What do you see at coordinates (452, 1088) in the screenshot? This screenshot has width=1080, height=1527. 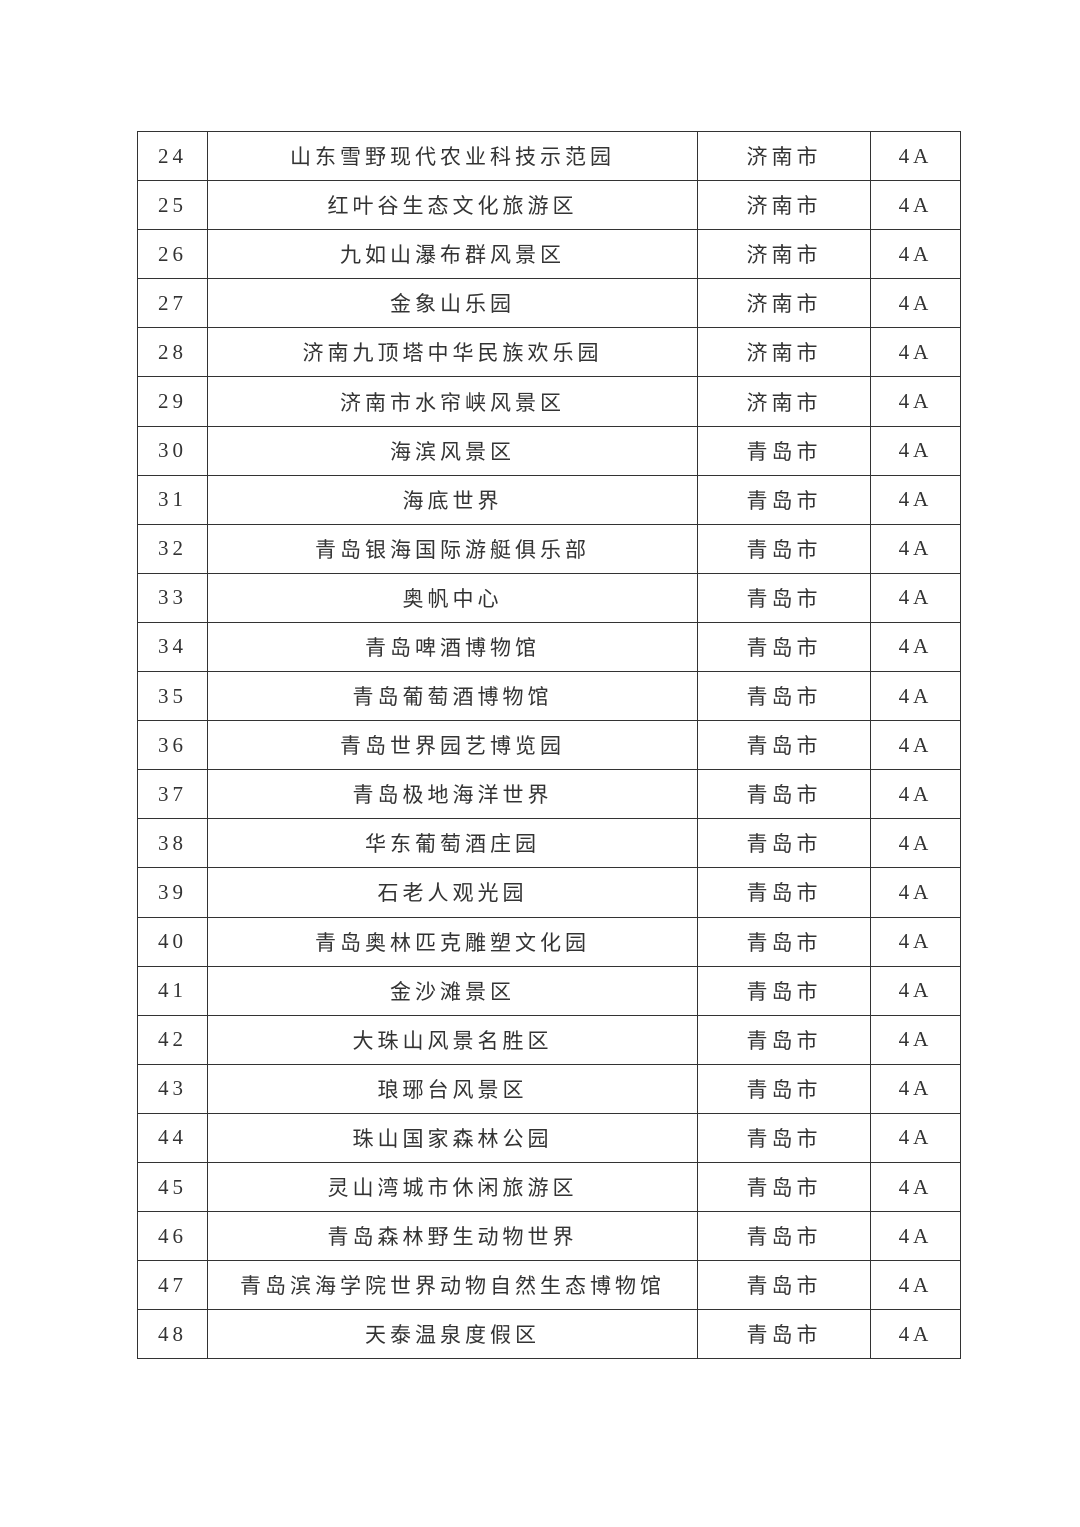 I see `scenic-area-name: 琅琊台风景区` at bounding box center [452, 1088].